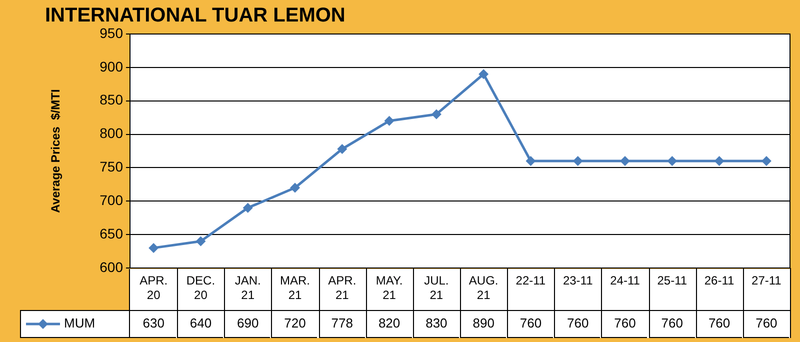  Describe the element at coordinates (342, 323) in the screenshot. I see `data-label: 778` at that location.